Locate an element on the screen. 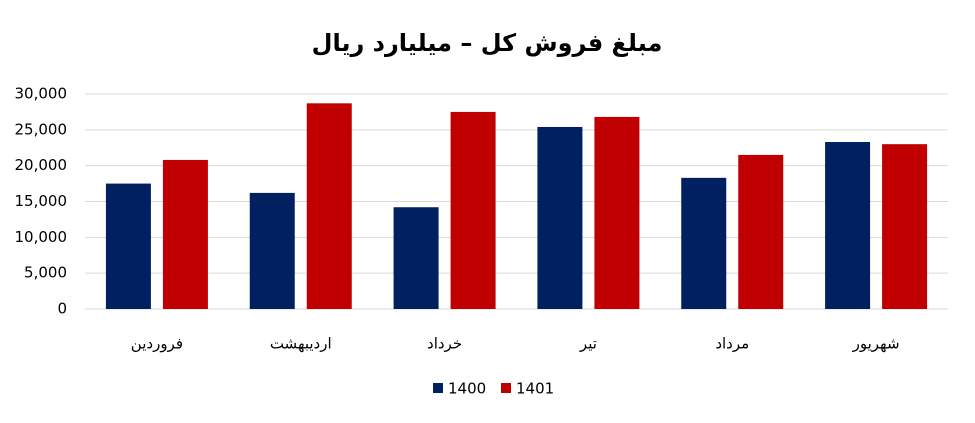 The height and width of the screenshot is (423, 975). y-tick-label: 15,000 is located at coordinates (41, 201).